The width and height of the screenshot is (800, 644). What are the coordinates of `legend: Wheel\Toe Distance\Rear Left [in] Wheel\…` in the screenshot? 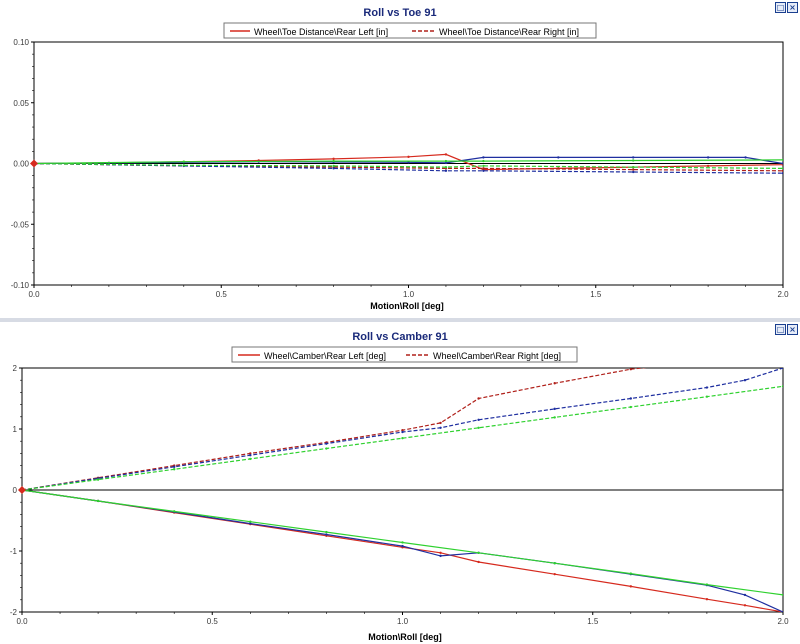 It's located at (410, 30).